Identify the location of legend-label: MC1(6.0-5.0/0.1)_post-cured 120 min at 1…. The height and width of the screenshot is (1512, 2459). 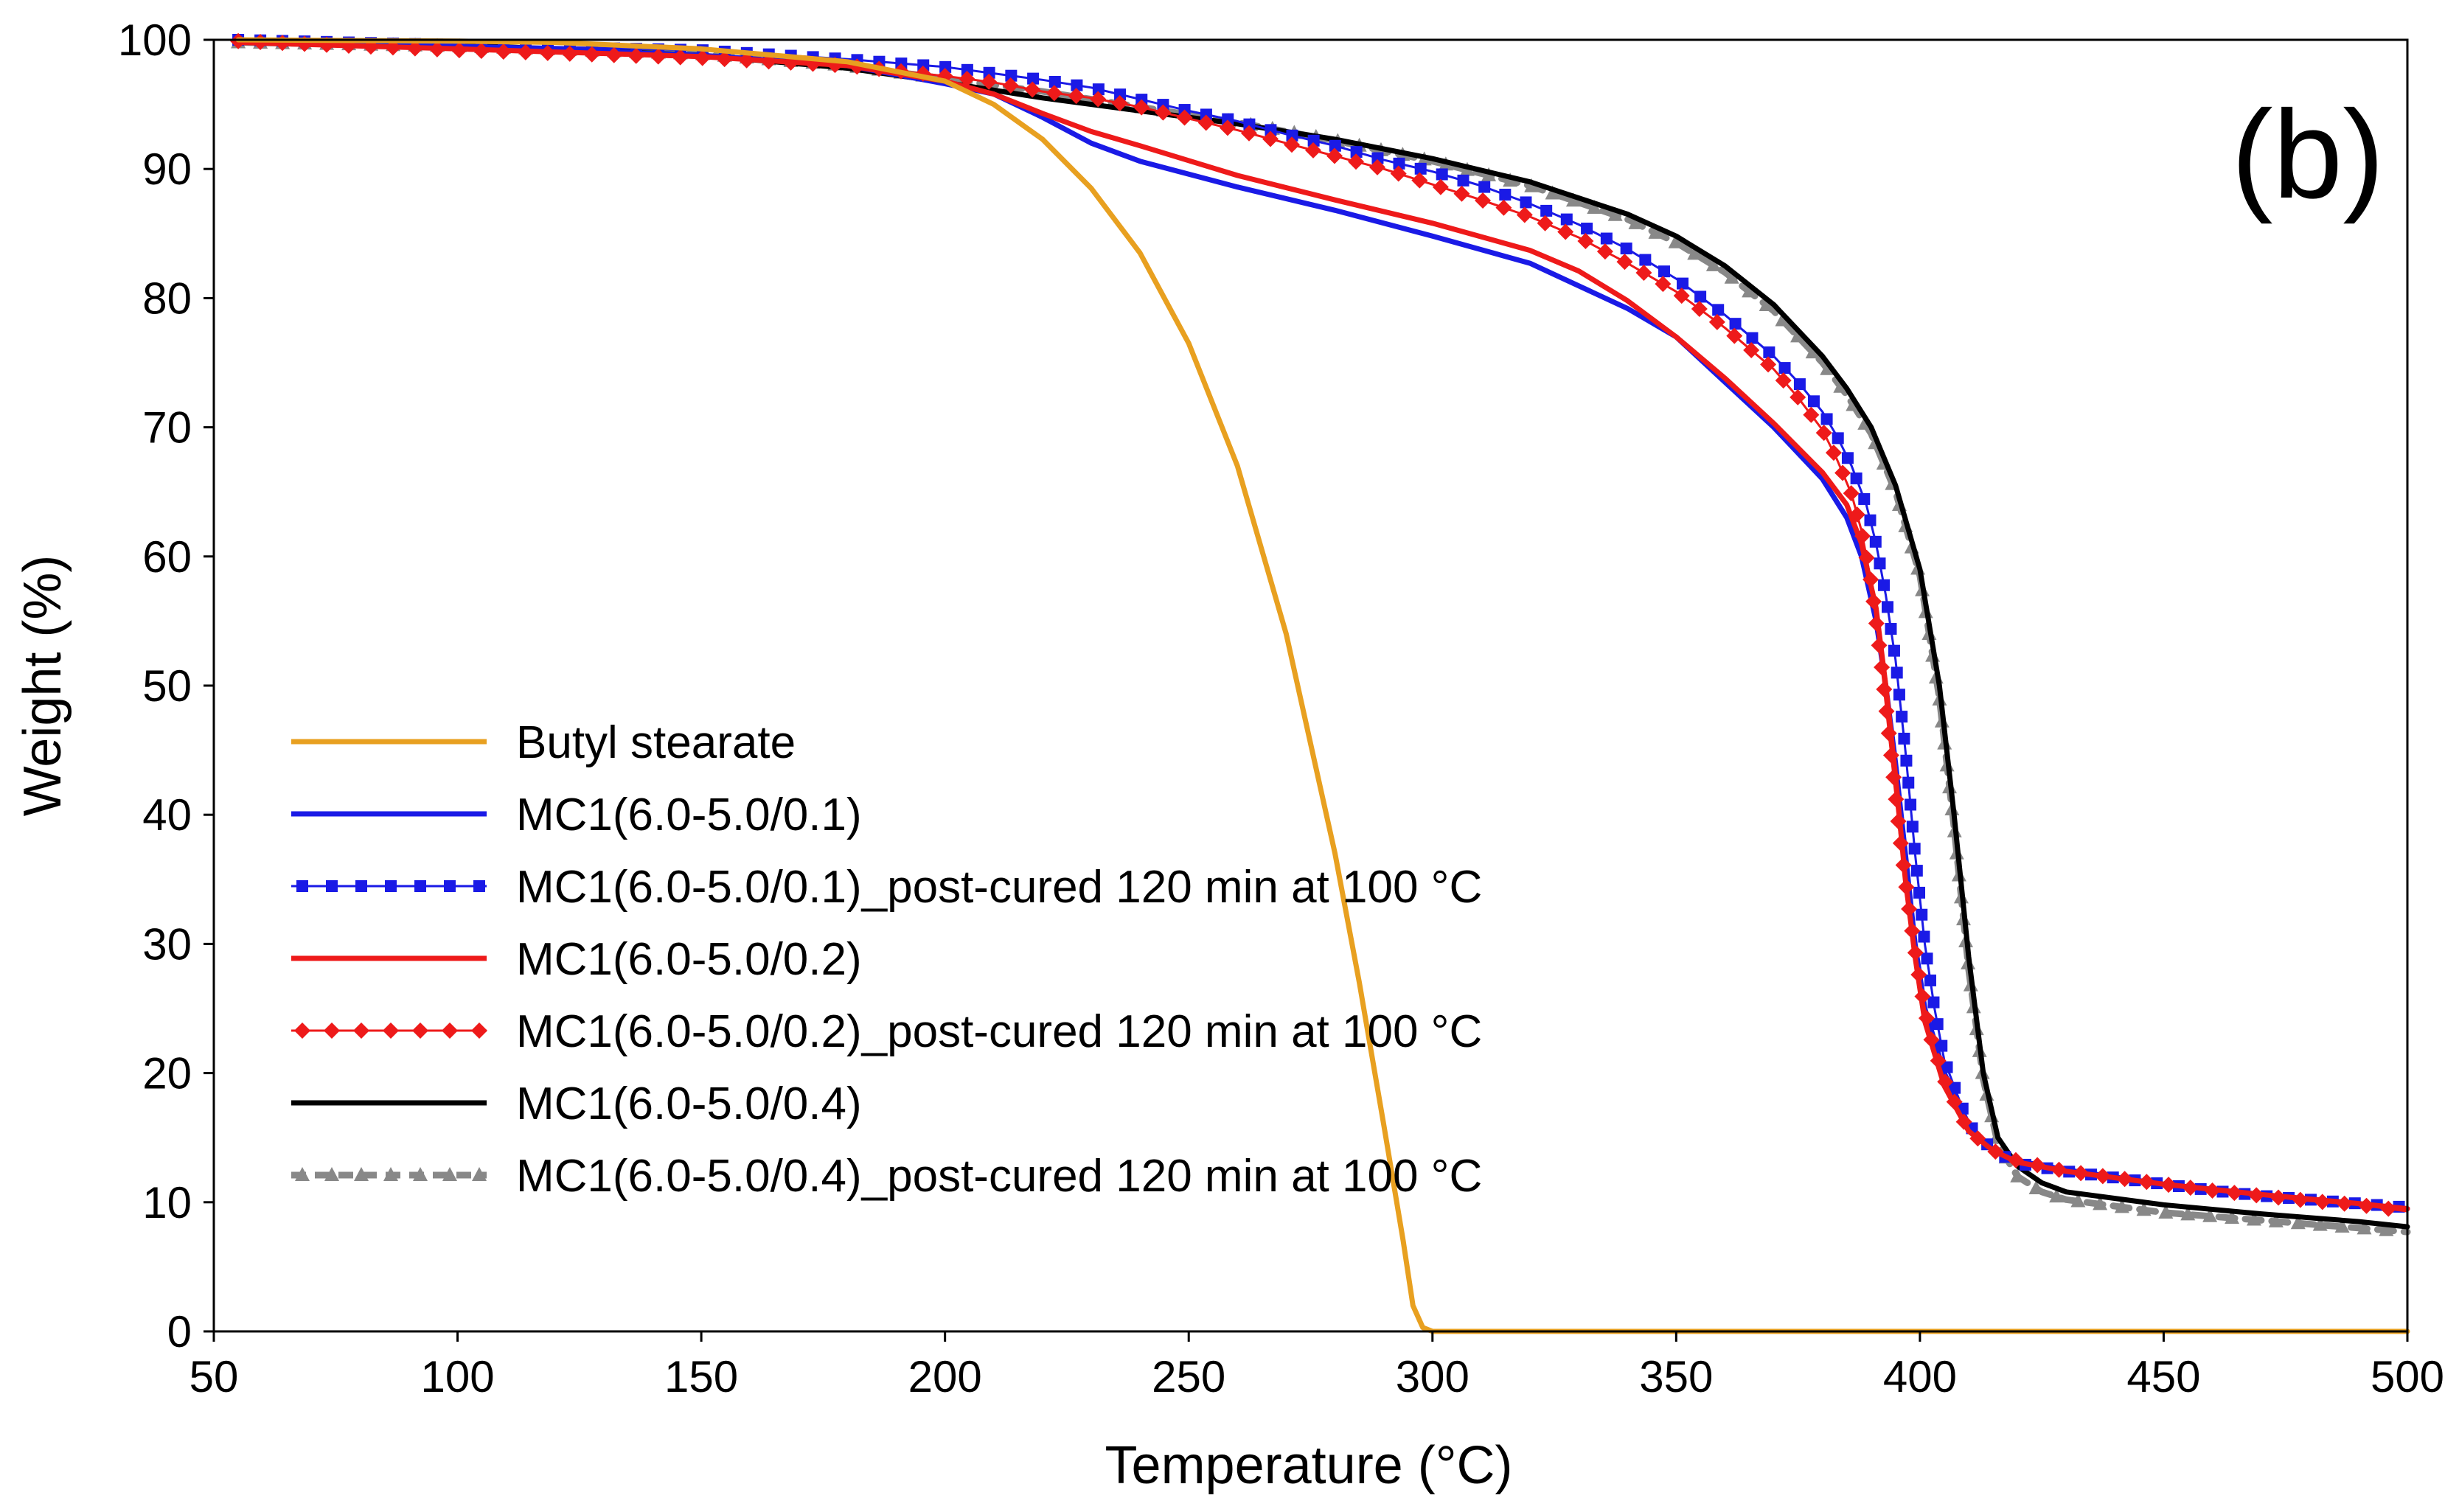
(999, 887).